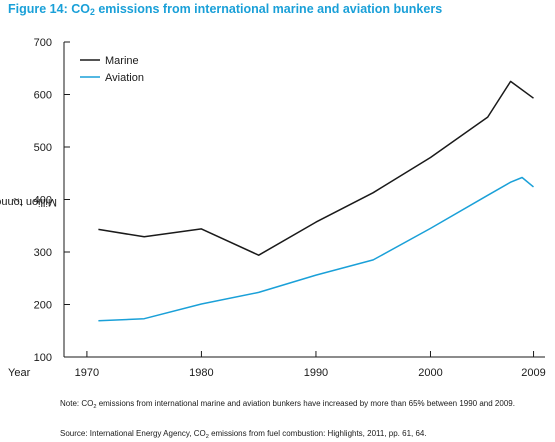 Image resolution: width=555 pixels, height=442 pixels. What do you see at coordinates (43, 96) in the screenshot?
I see `y-tick-label: 600` at bounding box center [43, 96].